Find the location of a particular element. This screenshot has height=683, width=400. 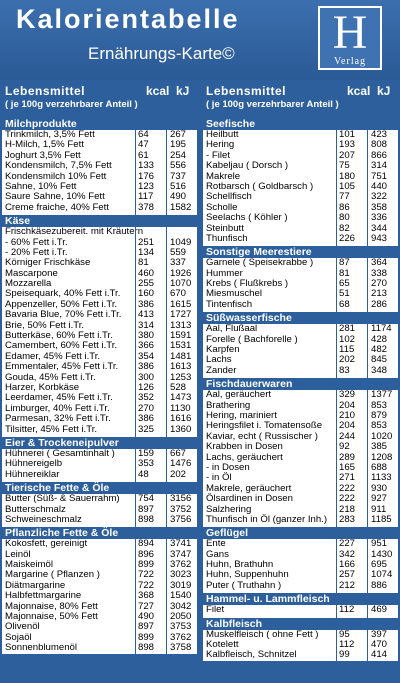

food-name: Sahne, 10% Fett is located at coordinates (41, 186).